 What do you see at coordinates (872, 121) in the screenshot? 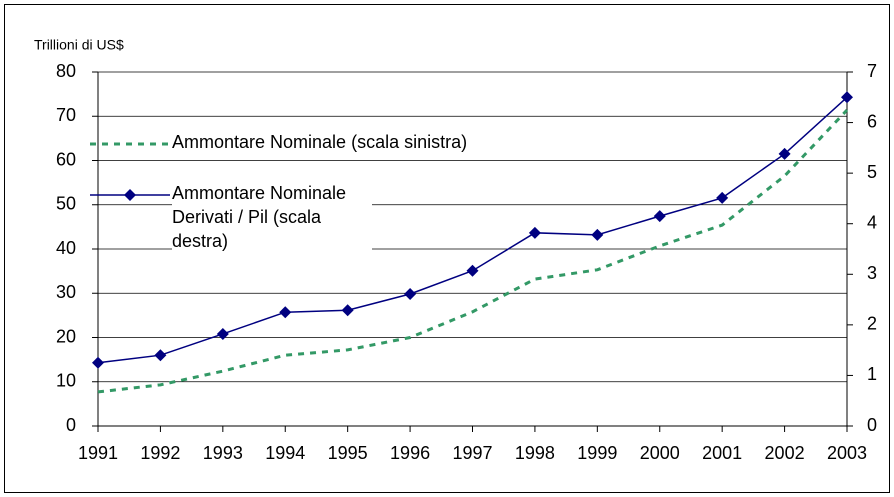
I see `y2-tick-label: 6` at bounding box center [872, 121].